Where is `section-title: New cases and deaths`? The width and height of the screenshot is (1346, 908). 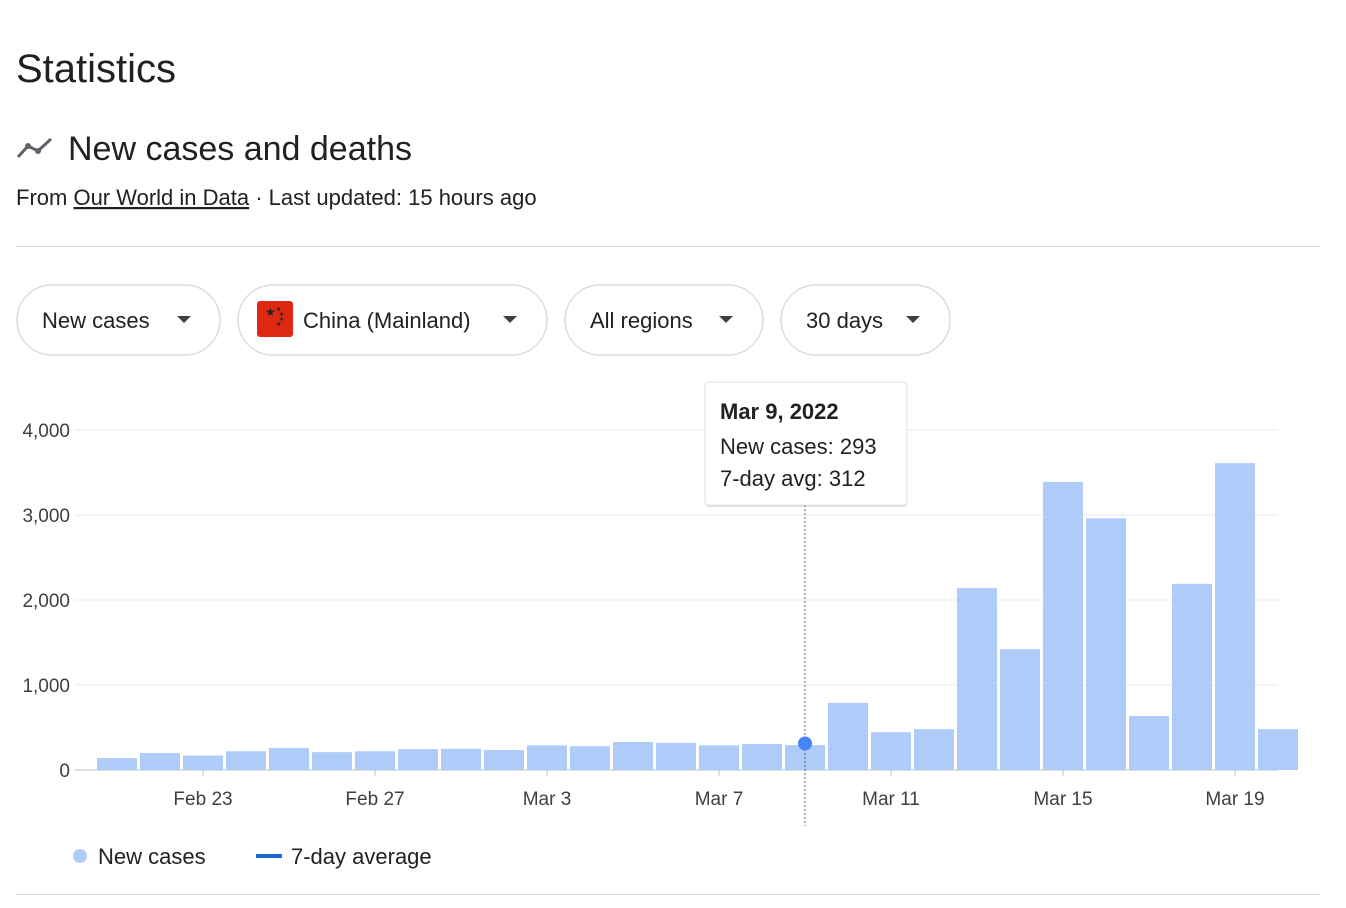
section-title: New cases and deaths is located at coordinates (240, 149).